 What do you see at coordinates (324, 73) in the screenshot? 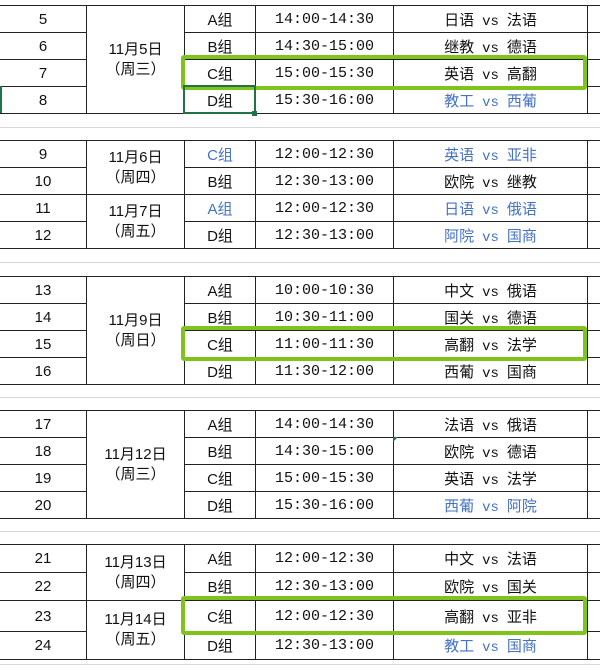
I see `time-cell: 15:00-15:30` at bounding box center [324, 73].